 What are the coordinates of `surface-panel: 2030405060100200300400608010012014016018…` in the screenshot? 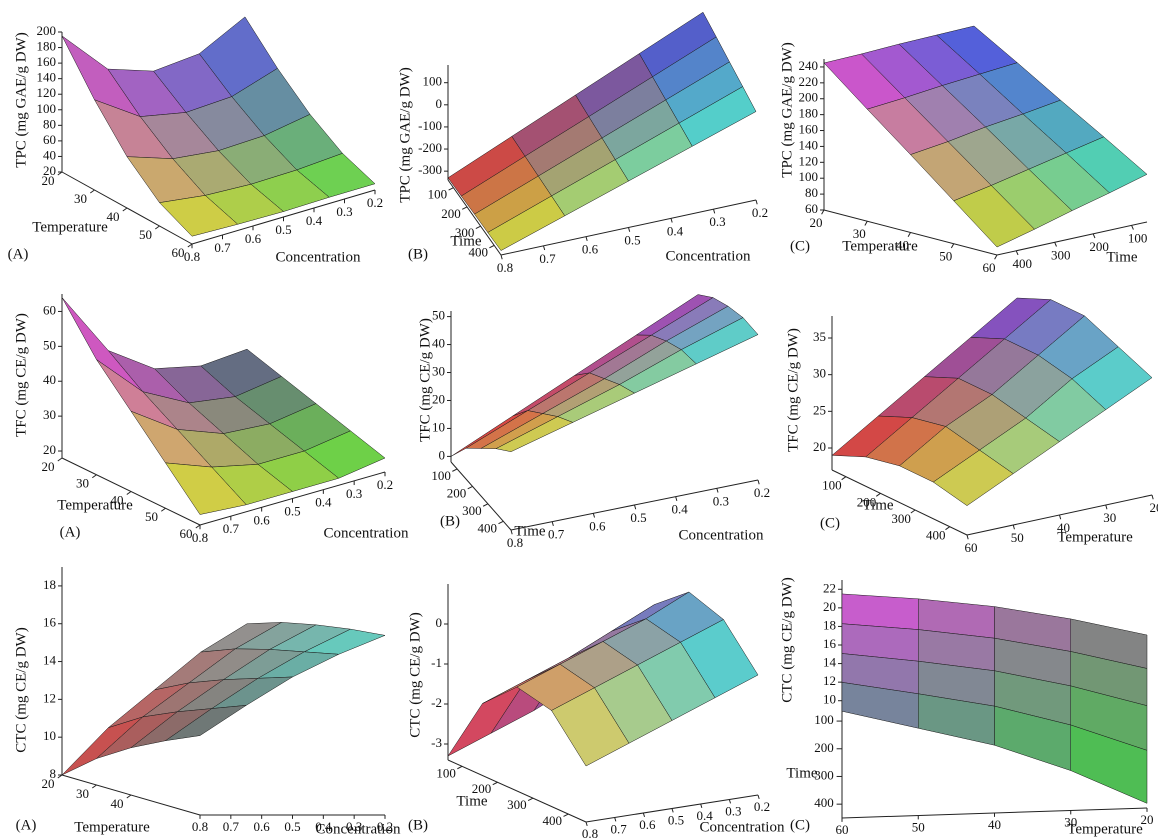 It's located at (963, 150).